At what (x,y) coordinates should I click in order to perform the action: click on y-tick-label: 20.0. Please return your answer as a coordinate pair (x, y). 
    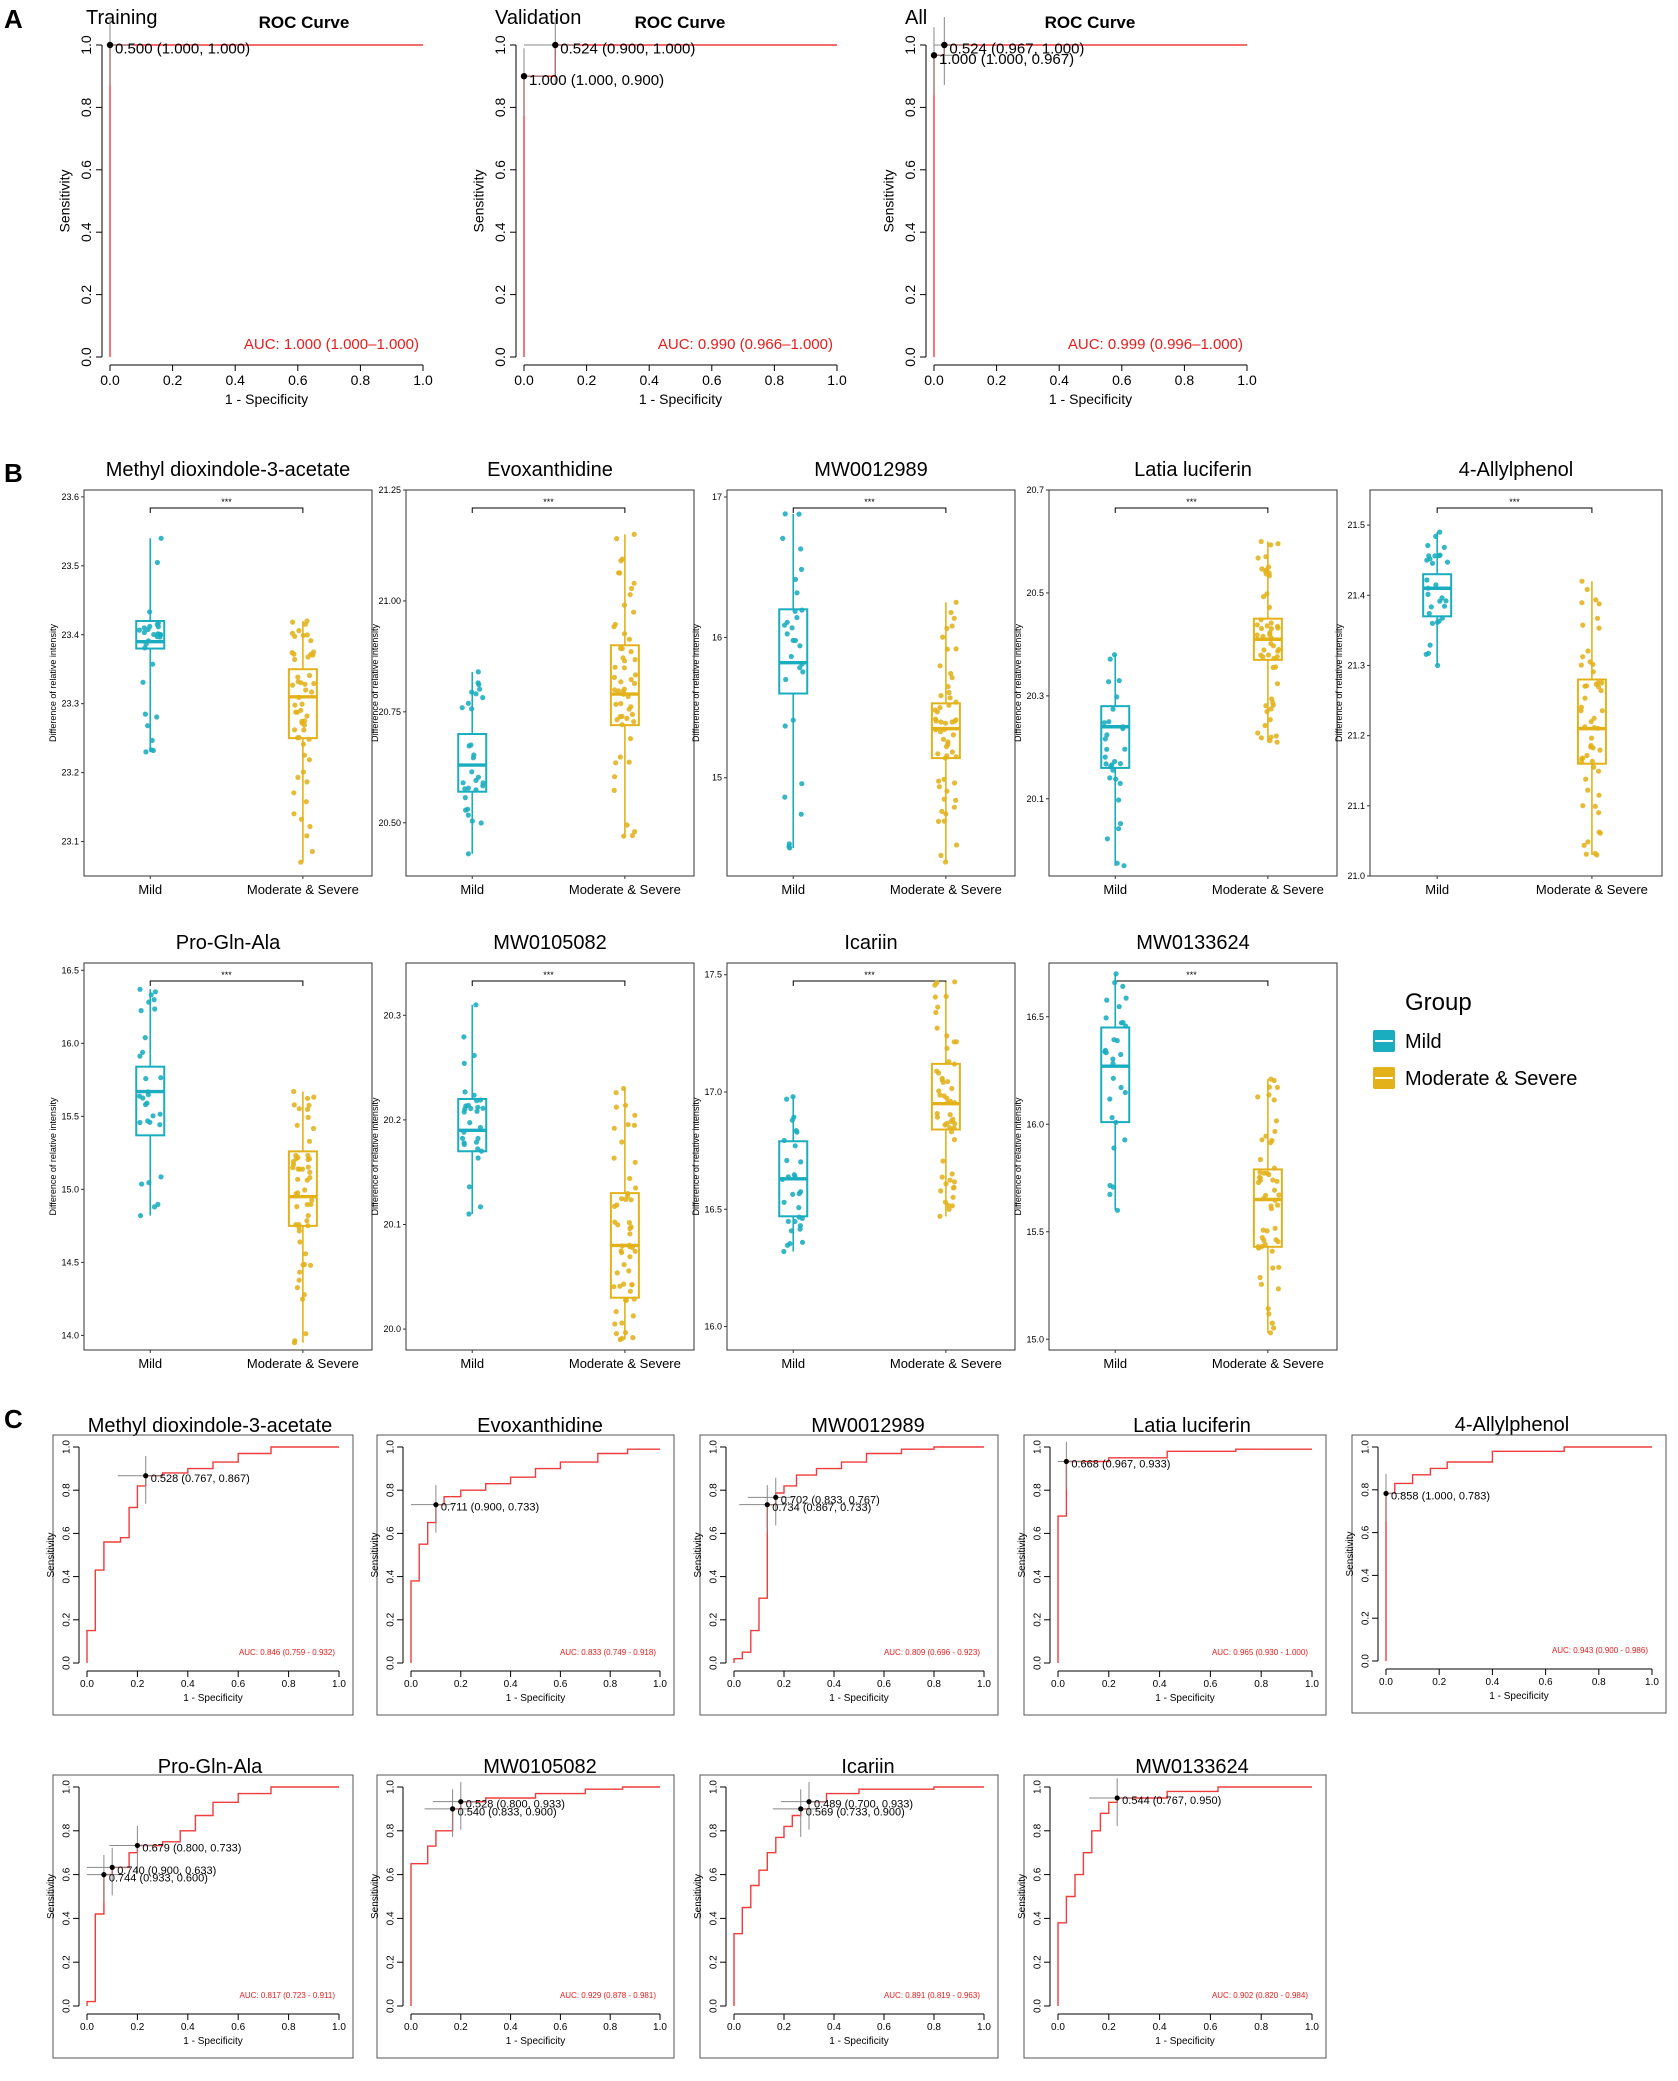
    Looking at the image, I should click on (392, 1329).